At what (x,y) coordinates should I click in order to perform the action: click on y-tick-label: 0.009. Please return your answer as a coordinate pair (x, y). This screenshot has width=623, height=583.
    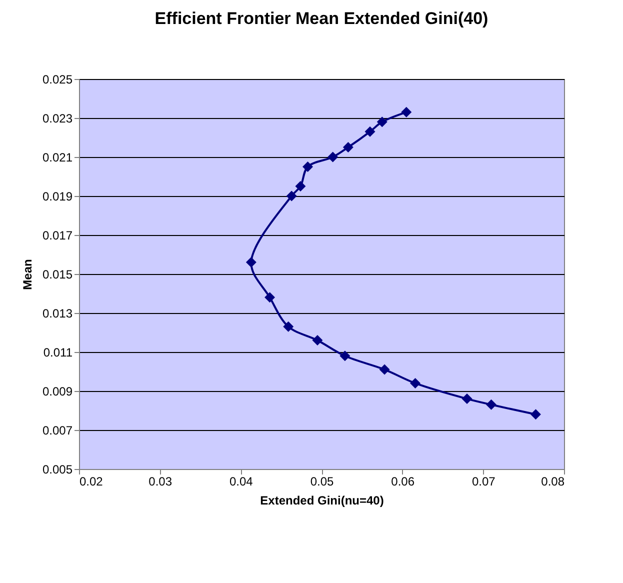
    Looking at the image, I should click on (57, 391).